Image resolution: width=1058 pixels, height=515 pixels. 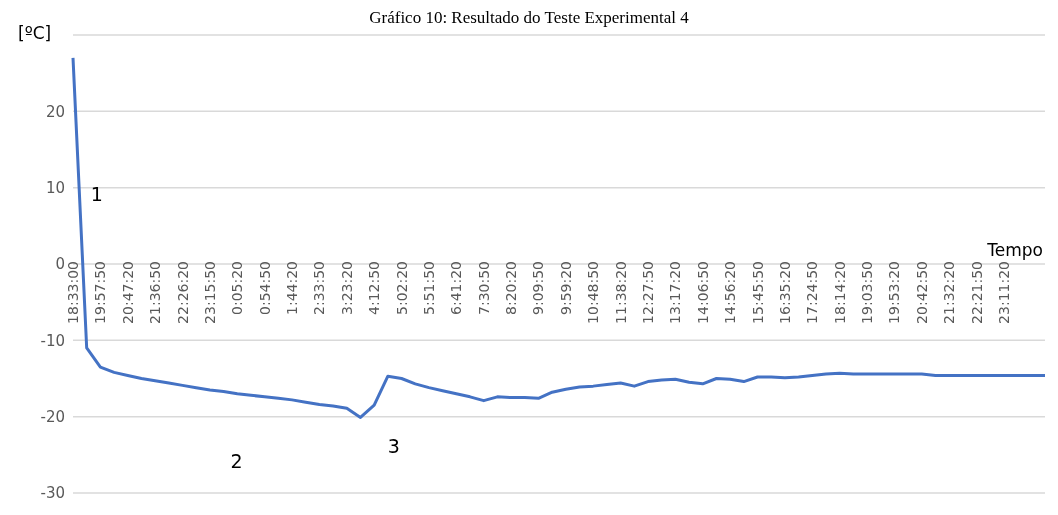 What do you see at coordinates (346, 288) in the screenshot?
I see `x-tick-label: 3:23:20` at bounding box center [346, 288].